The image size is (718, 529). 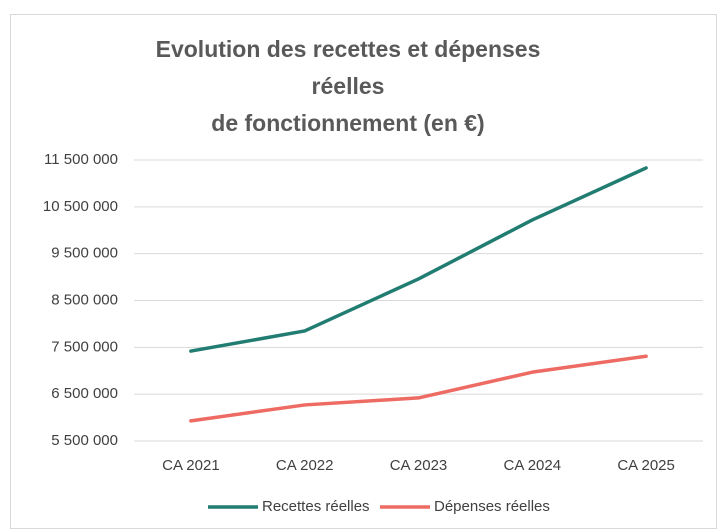 What do you see at coordinates (84, 393) in the screenshot?
I see `y-tick-label: 6 500 000` at bounding box center [84, 393].